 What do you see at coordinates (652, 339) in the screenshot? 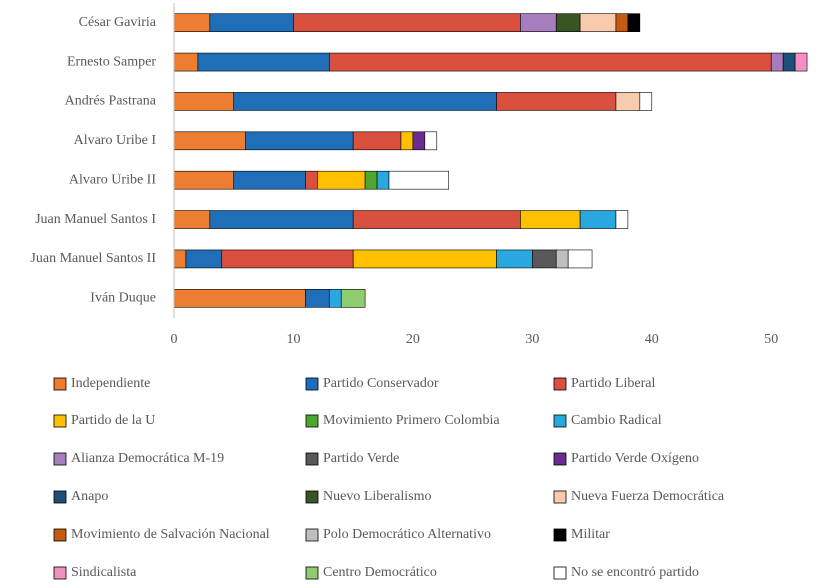
I see `x-tick-label: 40` at bounding box center [652, 339].